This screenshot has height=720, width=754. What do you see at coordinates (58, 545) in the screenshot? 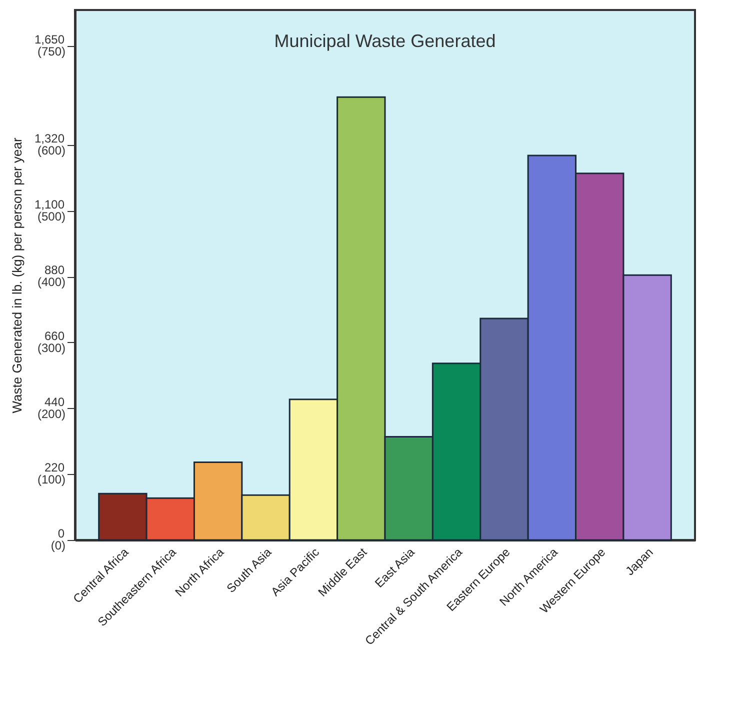
I see `y2-tick-label: (0)` at bounding box center [58, 545].